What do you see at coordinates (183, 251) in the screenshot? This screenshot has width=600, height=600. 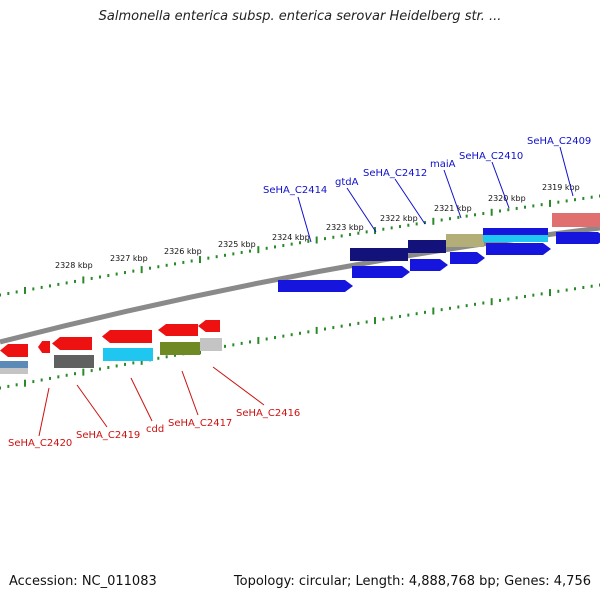 I see `kbp-label: 2326 kbp` at bounding box center [183, 251].